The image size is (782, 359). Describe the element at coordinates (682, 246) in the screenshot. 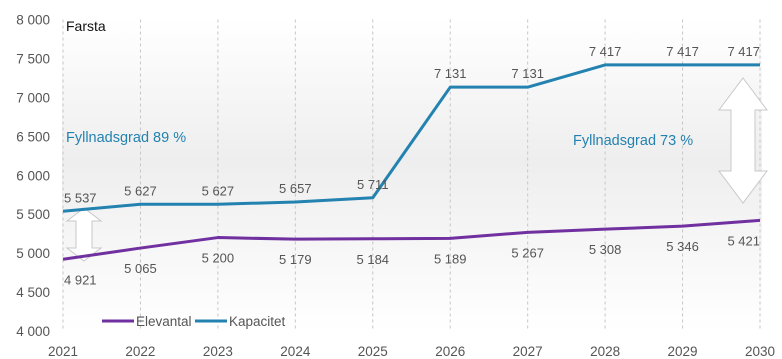

I see `data-label-elevantal: 5 346` at that location.